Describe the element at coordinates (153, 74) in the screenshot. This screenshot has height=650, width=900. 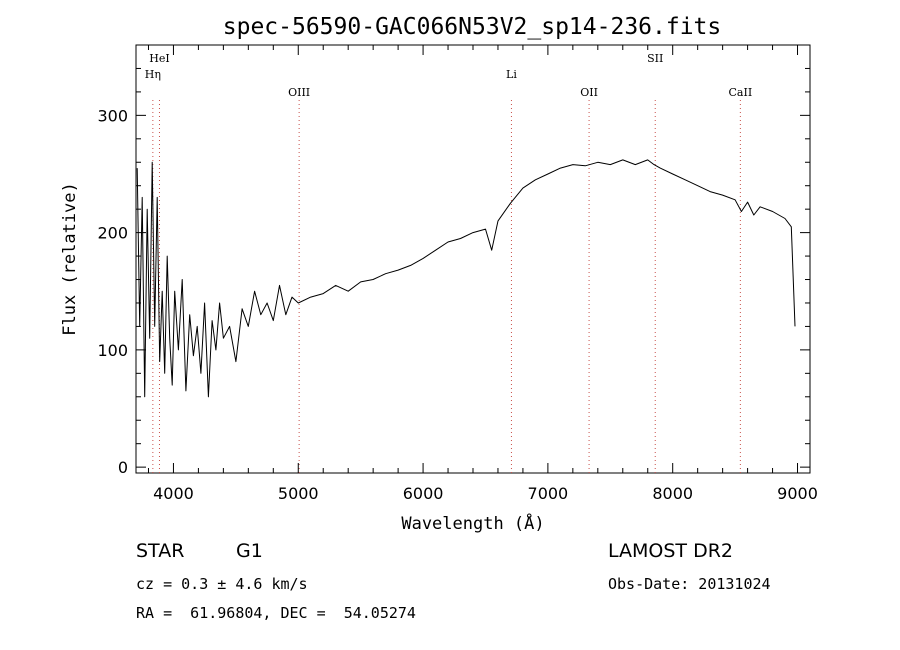
I see `line-label-1: Hη` at that location.